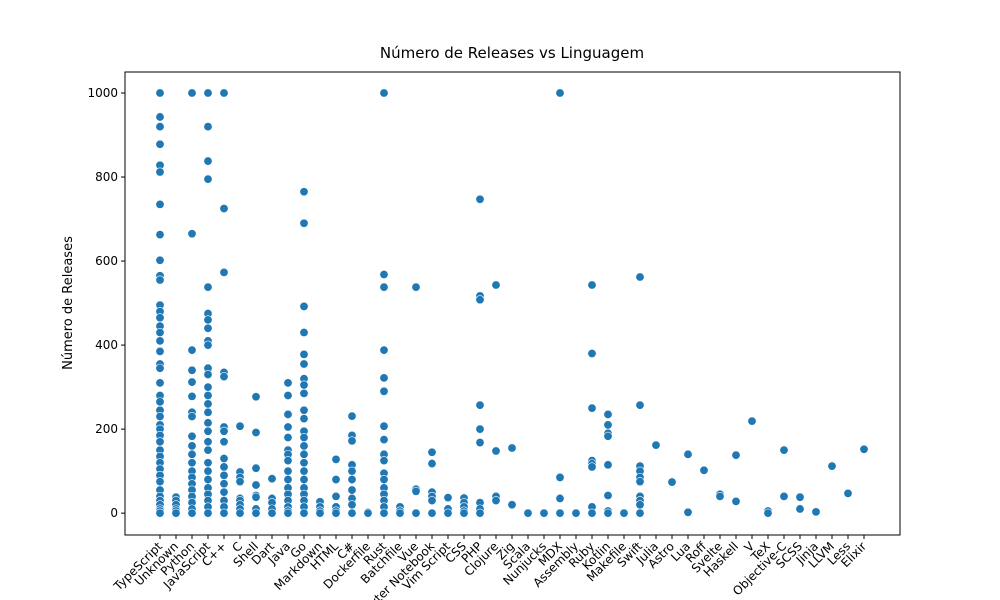 This screenshot has width=1000, height=600. Describe the element at coordinates (102, 93) in the screenshot. I see `y-tick-label: 1000` at that location.